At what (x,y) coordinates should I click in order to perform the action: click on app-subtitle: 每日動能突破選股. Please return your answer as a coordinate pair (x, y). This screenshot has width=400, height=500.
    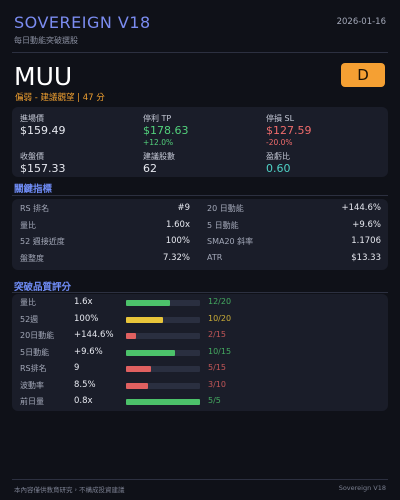
    Looking at the image, I should click on (46, 40).